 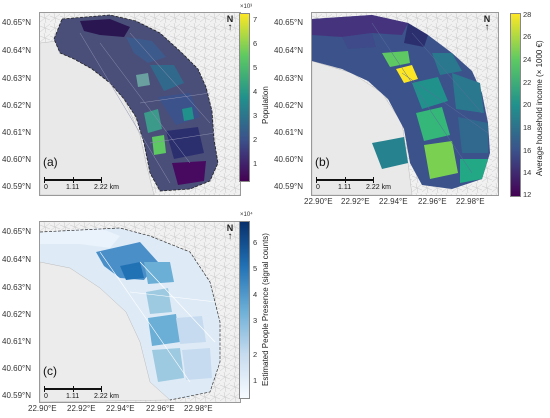 I want to click on colorbar-a, so click(x=244, y=97).